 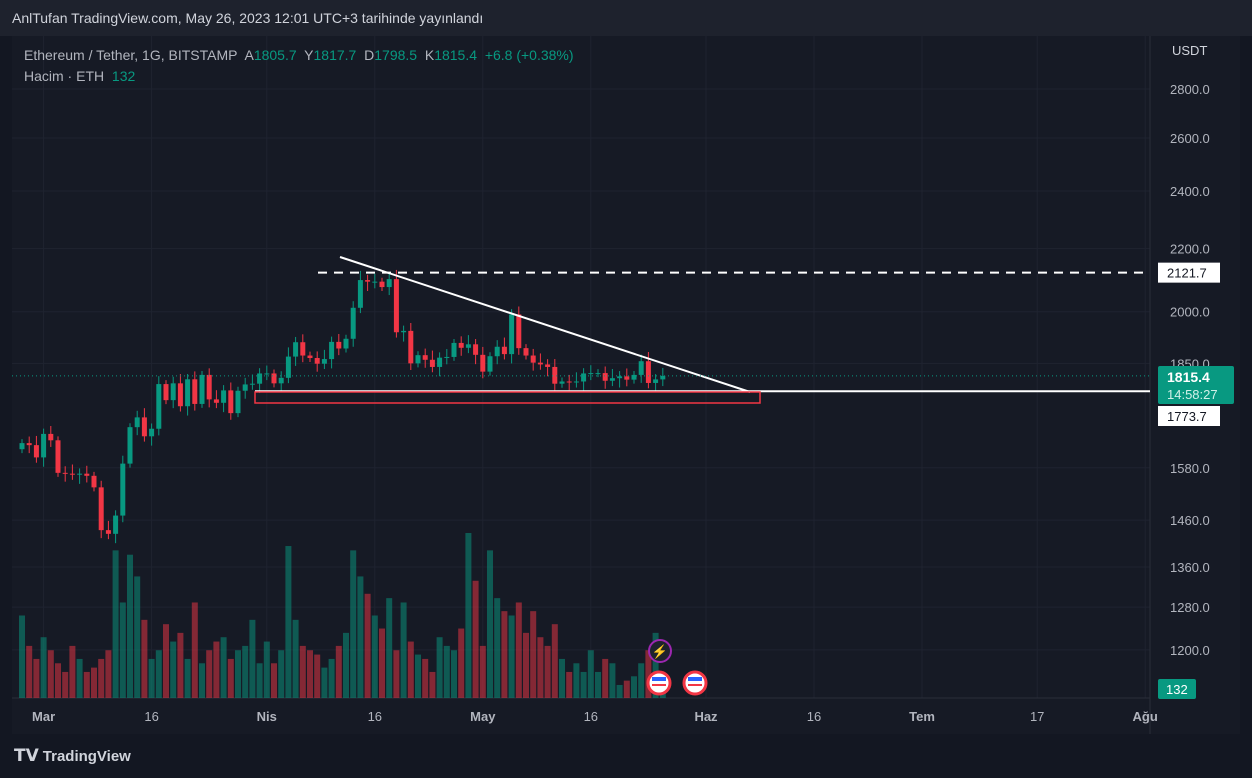 I want to click on x-tick-label: 16, so click(x=375, y=716).